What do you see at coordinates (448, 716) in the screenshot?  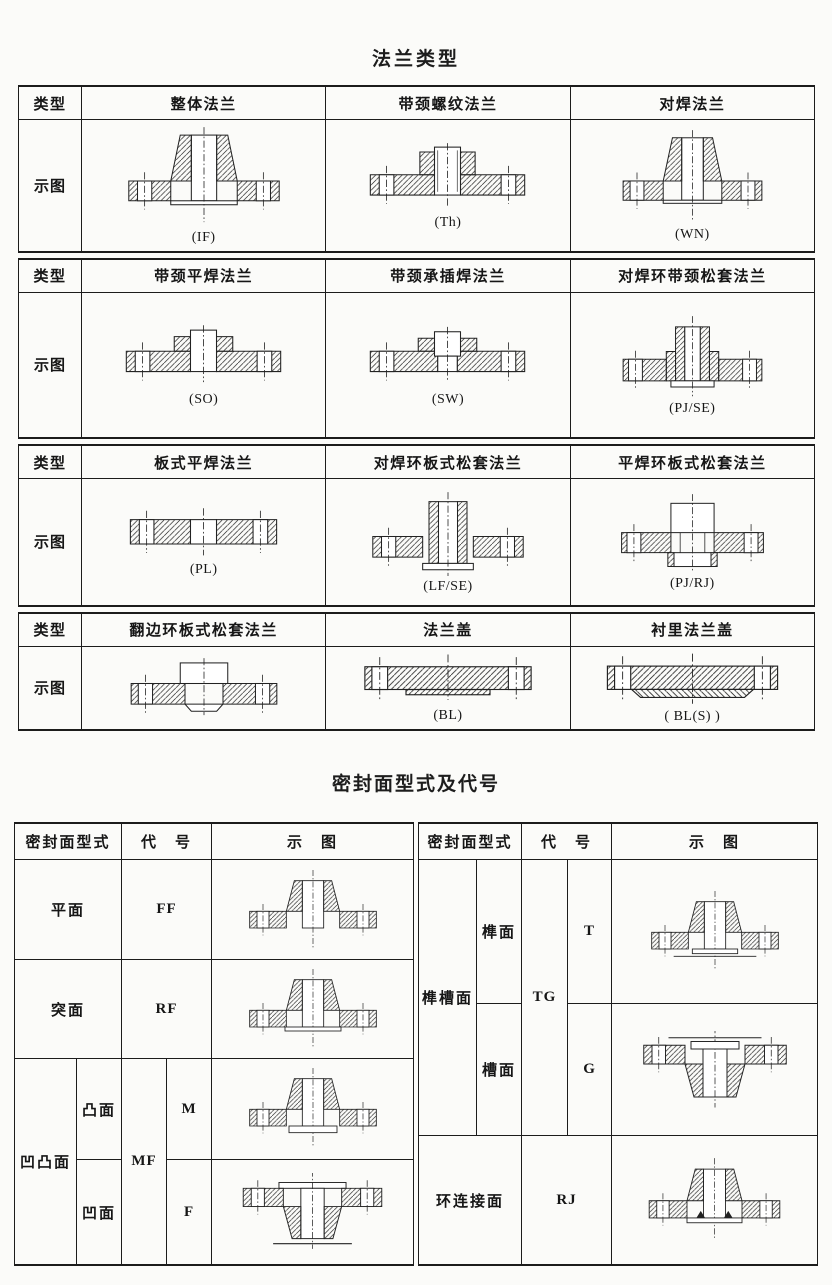 I see `flange-code-label: (BL)` at bounding box center [448, 716].